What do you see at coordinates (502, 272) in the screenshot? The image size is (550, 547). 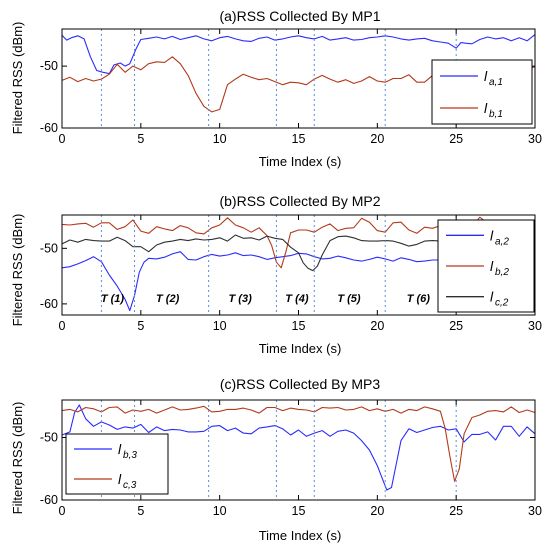 I see `legend-label-subscript: b,2` at bounding box center [502, 272].